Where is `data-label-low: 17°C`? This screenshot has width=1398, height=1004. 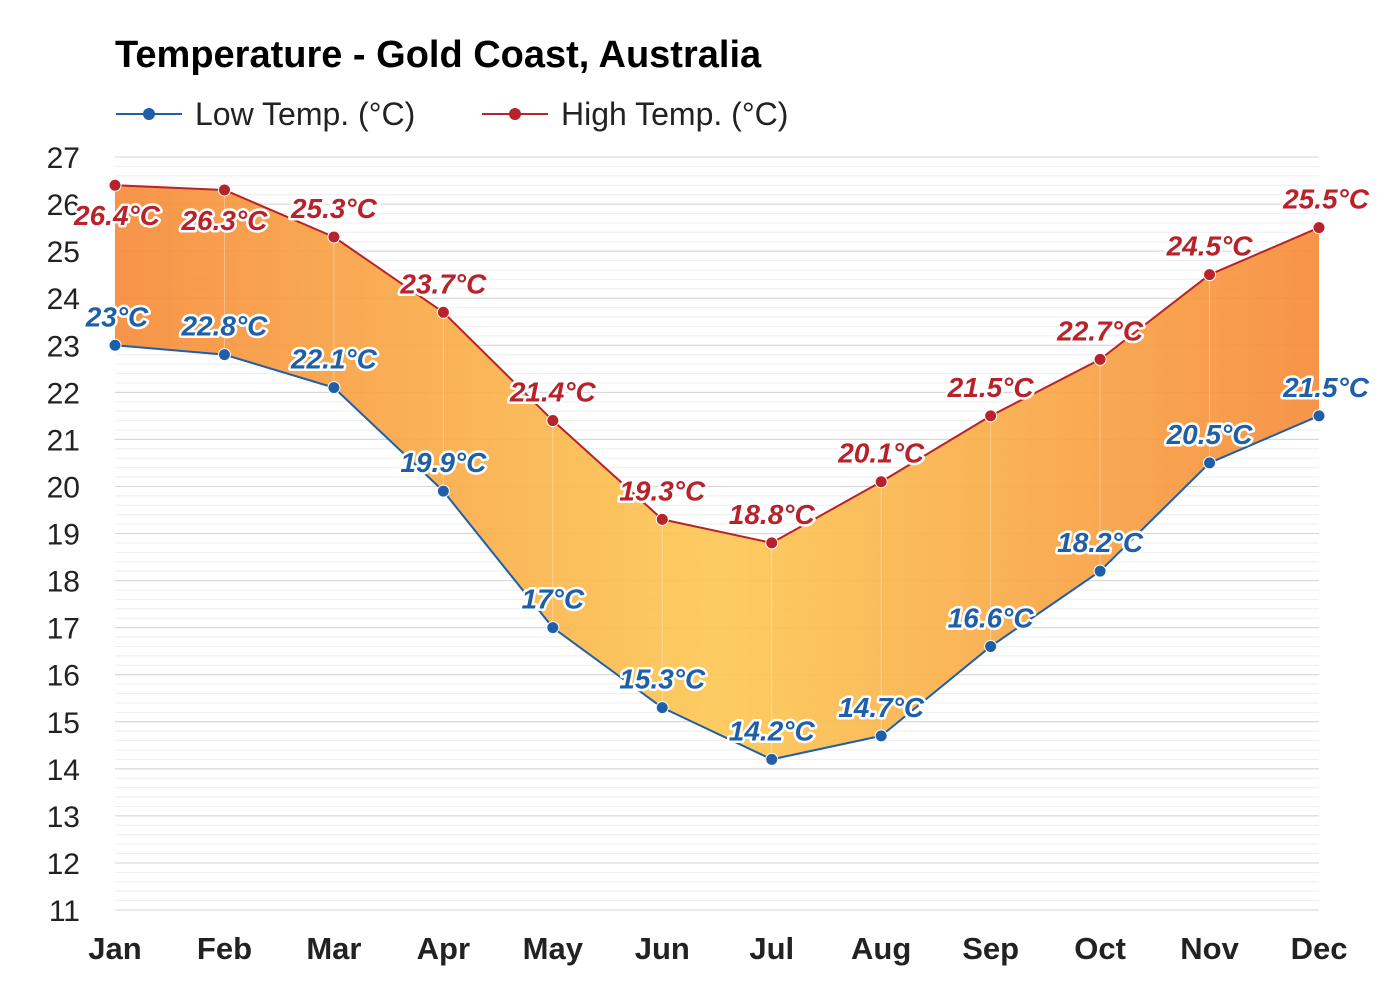 data-label-low: 17°C is located at coordinates (553, 599).